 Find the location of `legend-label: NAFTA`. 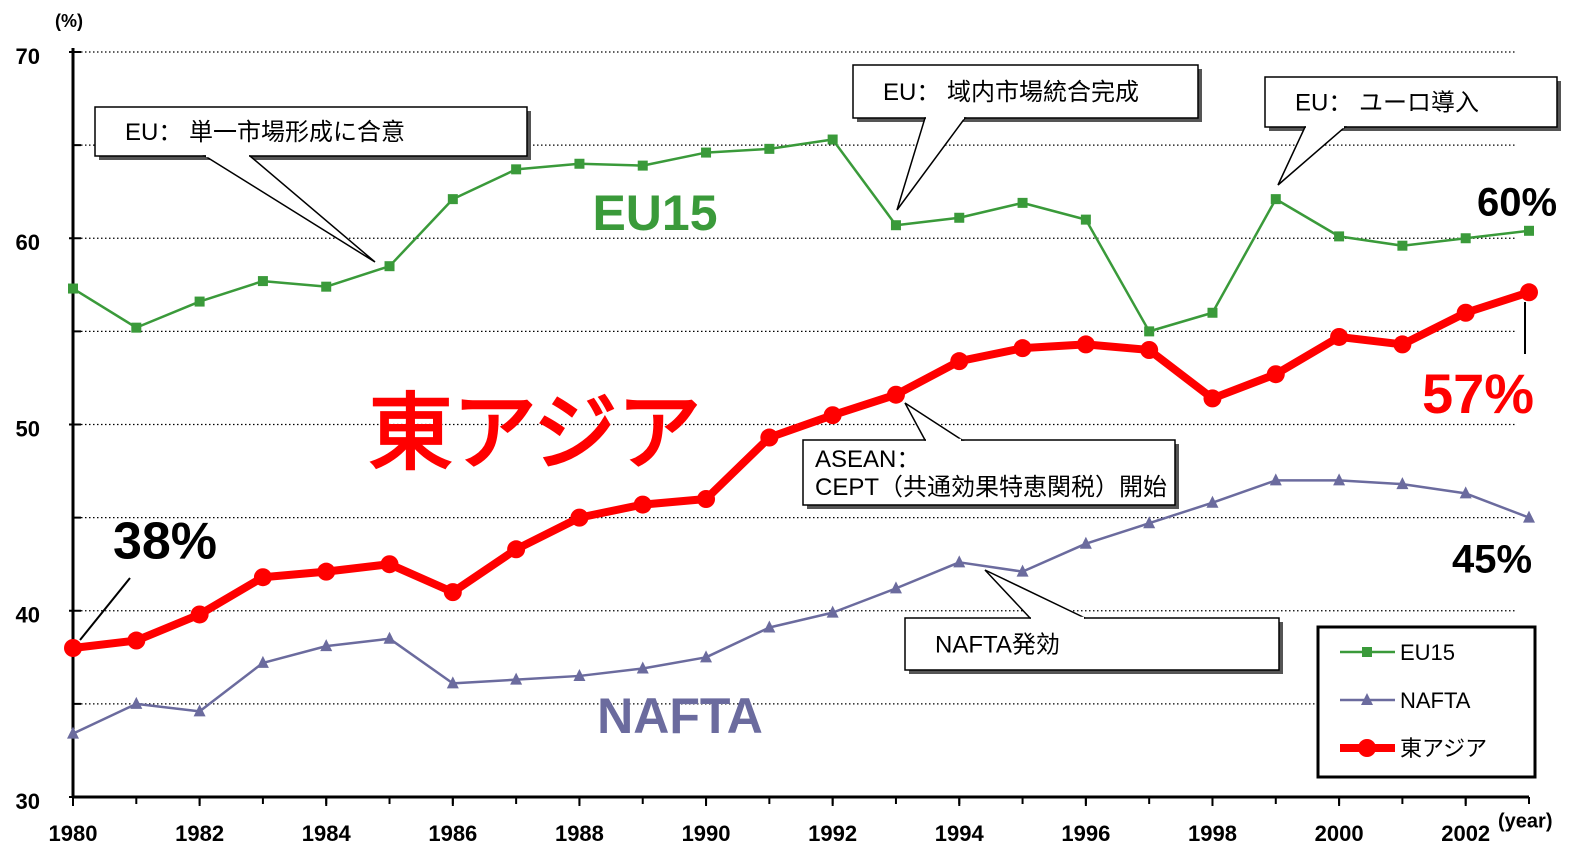

legend-label: NAFTA is located at coordinates (1435, 700).